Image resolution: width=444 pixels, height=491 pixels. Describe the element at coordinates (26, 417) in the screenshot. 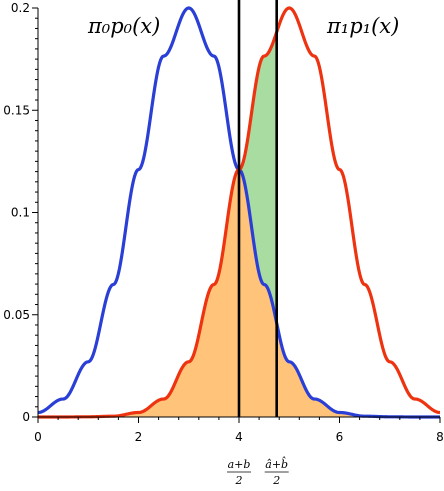

I see `y-tick-label: 0` at that location.